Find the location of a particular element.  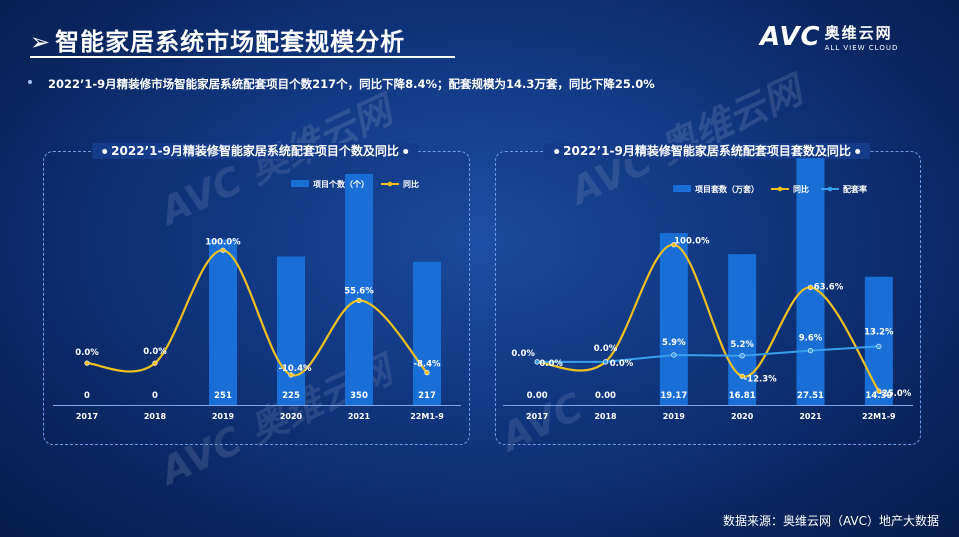

title-underline is located at coordinates (242, 57).